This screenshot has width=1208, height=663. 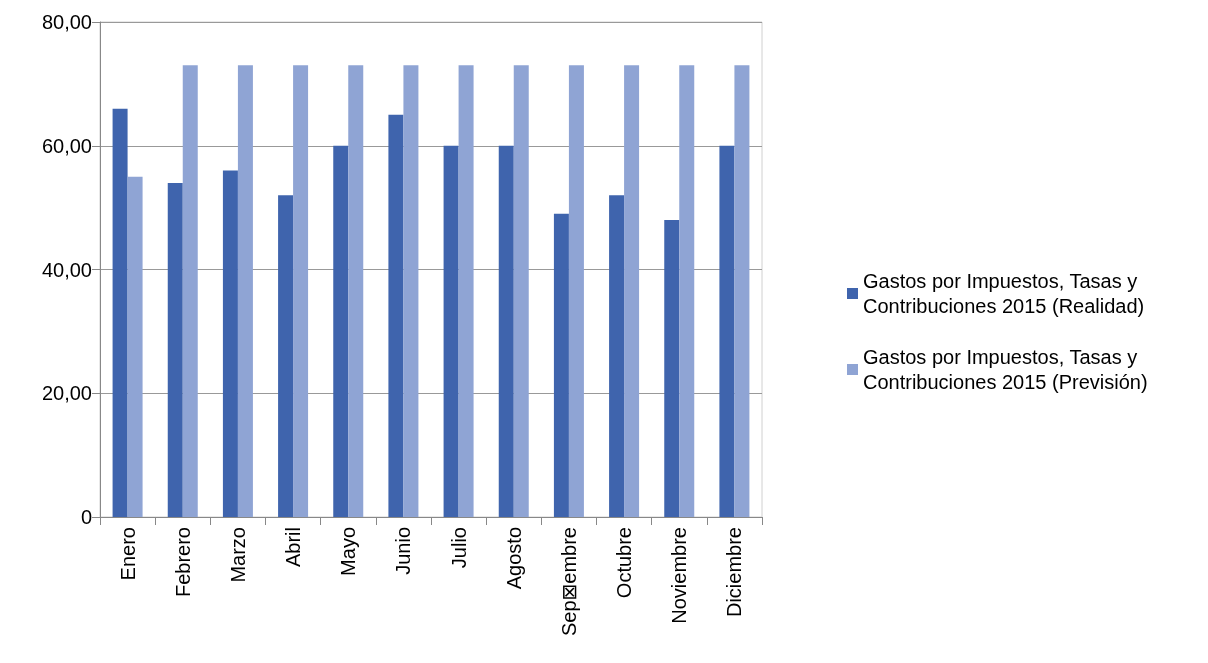 I want to click on x-tick-label: Enero, so click(x=127, y=554).